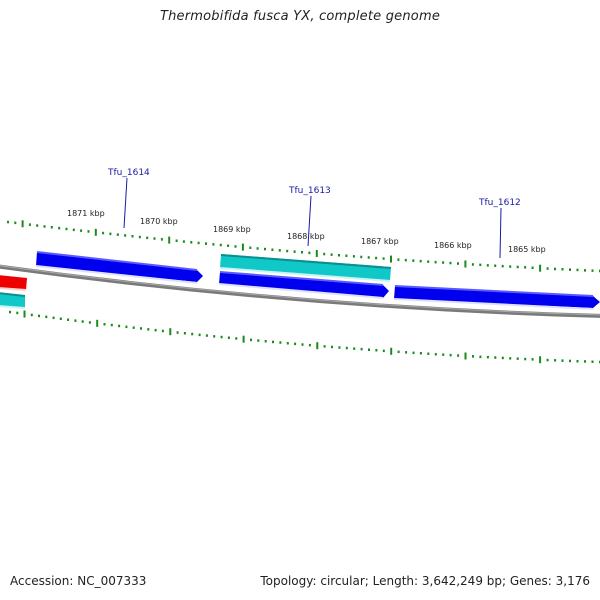 This screenshot has height=600, width=600. What do you see at coordinates (499, 203) in the screenshot?
I see `gene-label-text: Tfu_1612` at bounding box center [499, 203].